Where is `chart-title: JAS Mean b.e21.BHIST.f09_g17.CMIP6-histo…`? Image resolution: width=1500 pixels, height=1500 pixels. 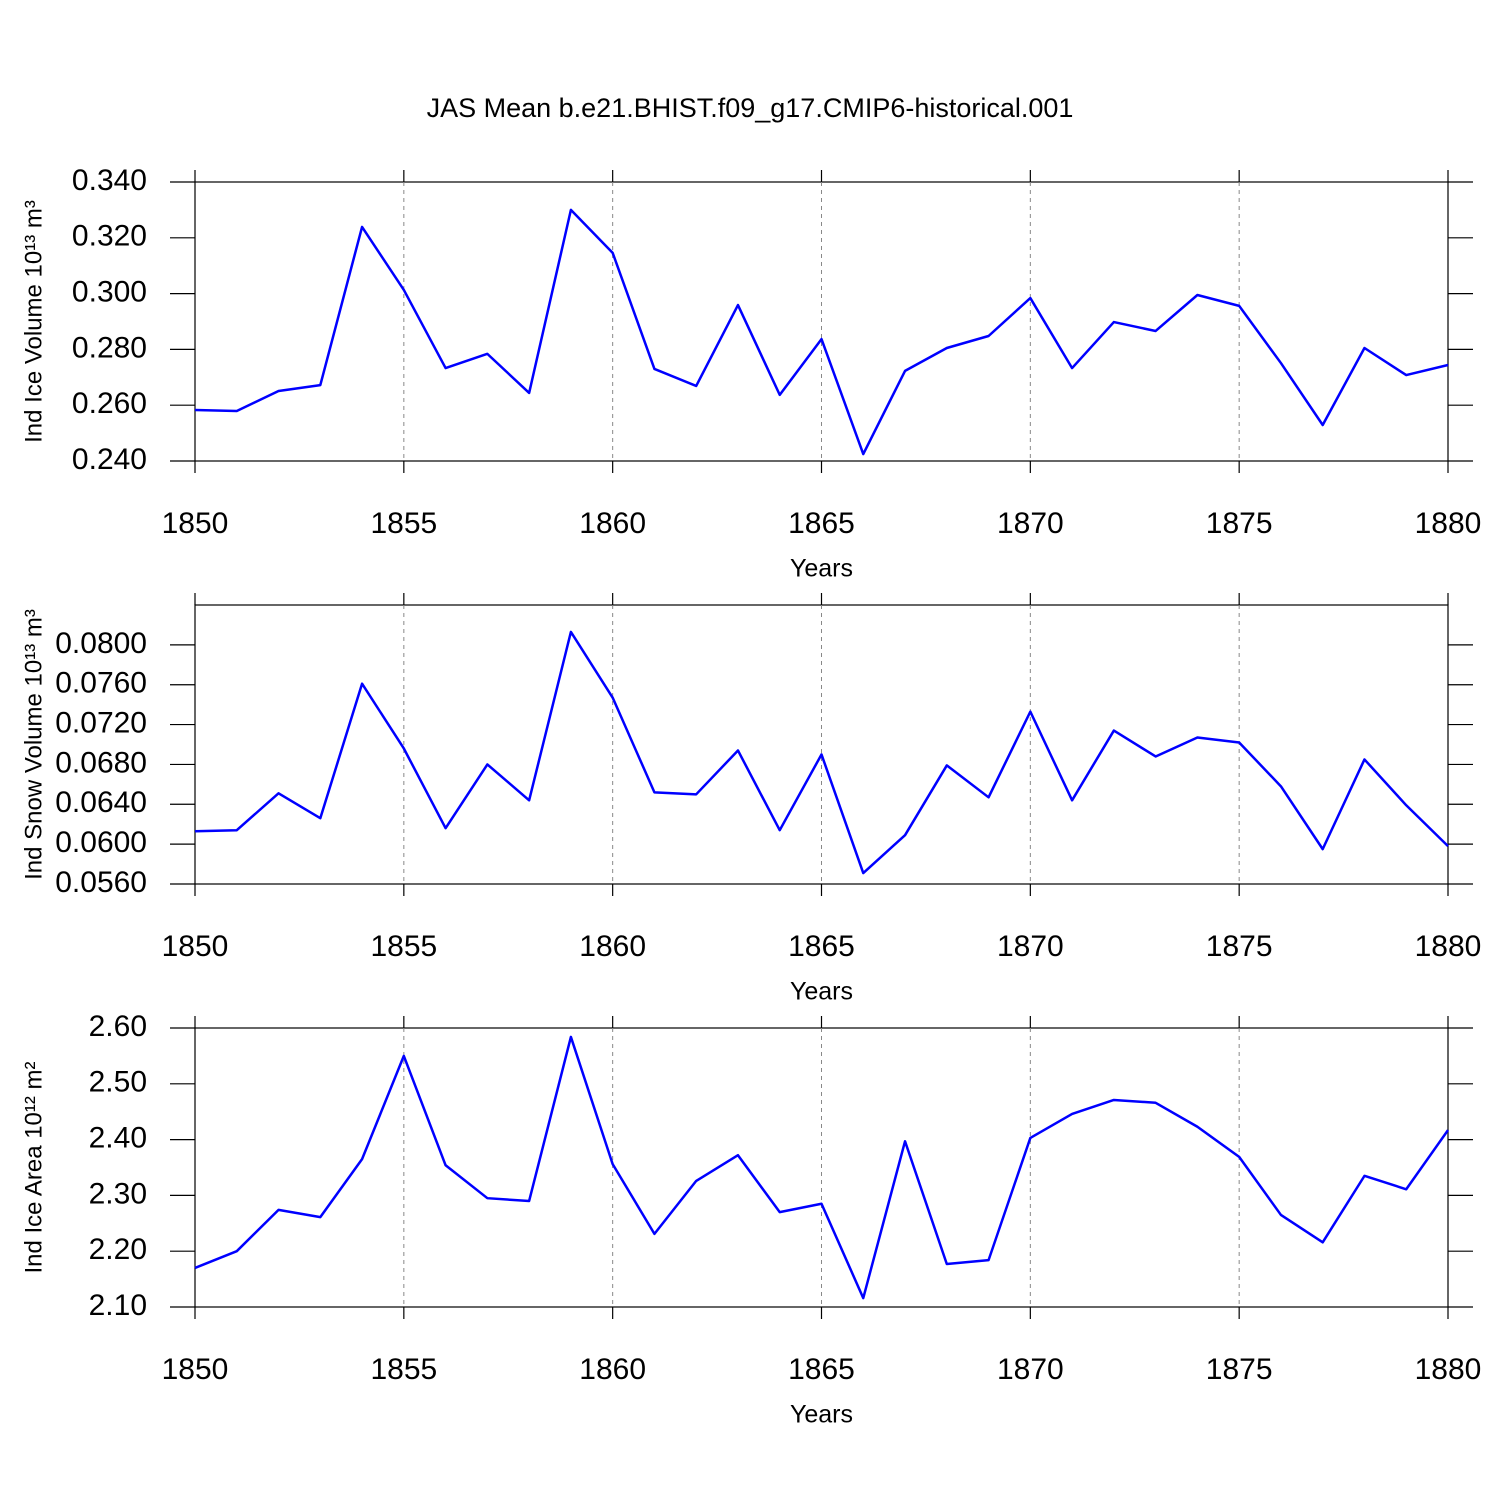
chart-title: JAS Mean b.e21.BHIST.f09_g17.CMIP6-histo… is located at coordinates (750, 108).